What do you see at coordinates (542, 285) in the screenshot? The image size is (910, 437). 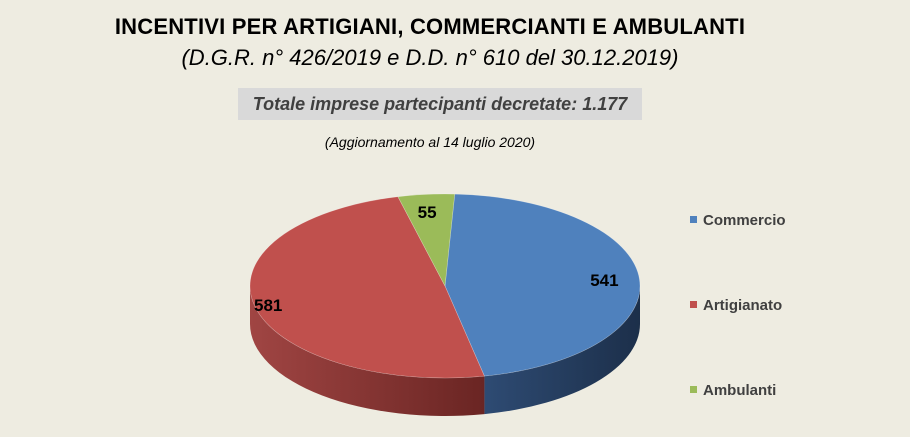 I see `pie-slice-commercio` at bounding box center [542, 285].